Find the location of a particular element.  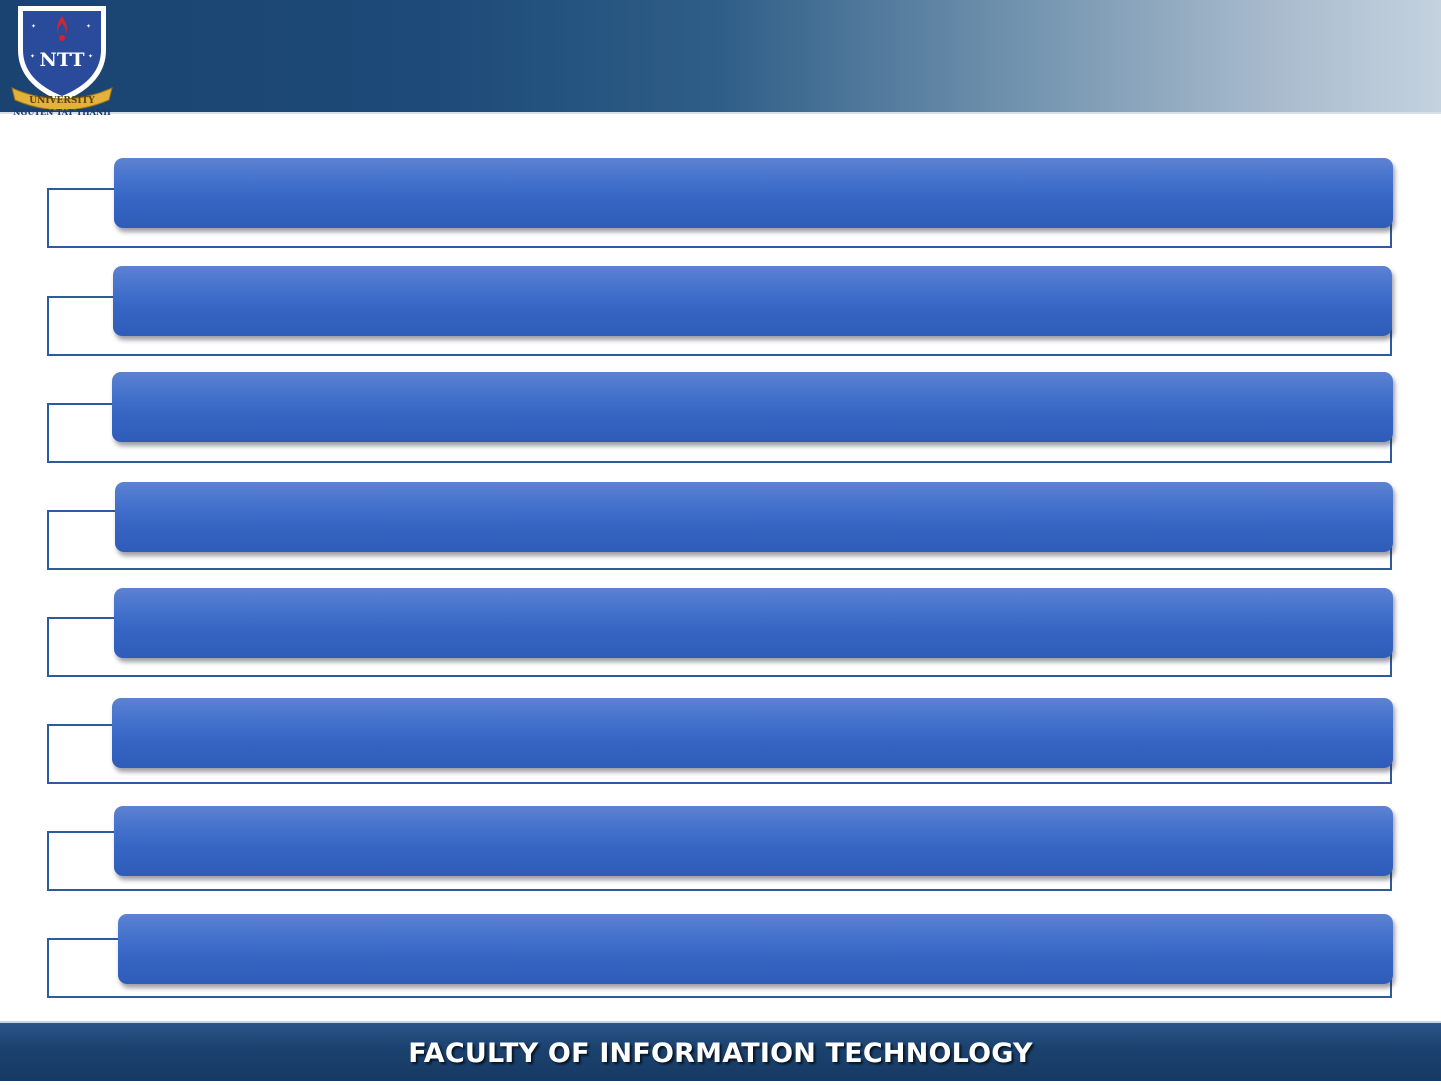

logo-monogram: NTT is located at coordinates (62, 60).